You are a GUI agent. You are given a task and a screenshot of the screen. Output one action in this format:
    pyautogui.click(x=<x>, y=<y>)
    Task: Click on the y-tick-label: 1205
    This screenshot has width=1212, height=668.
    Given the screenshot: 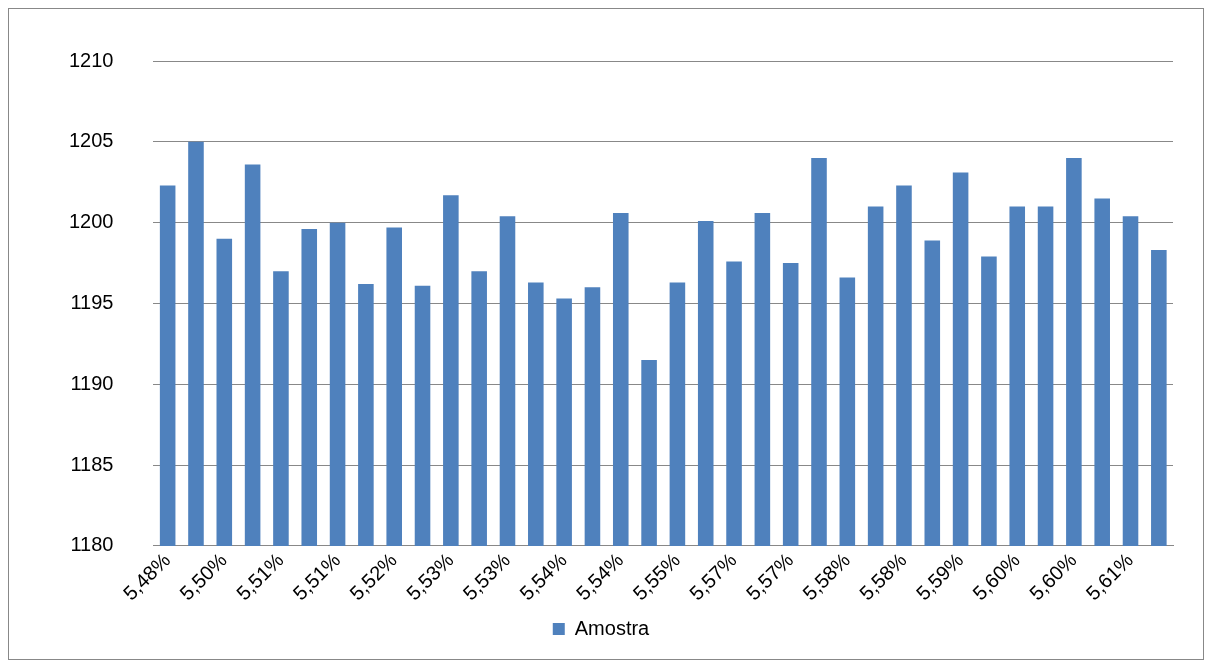 What is the action you would take?
    pyautogui.click(x=91, y=140)
    